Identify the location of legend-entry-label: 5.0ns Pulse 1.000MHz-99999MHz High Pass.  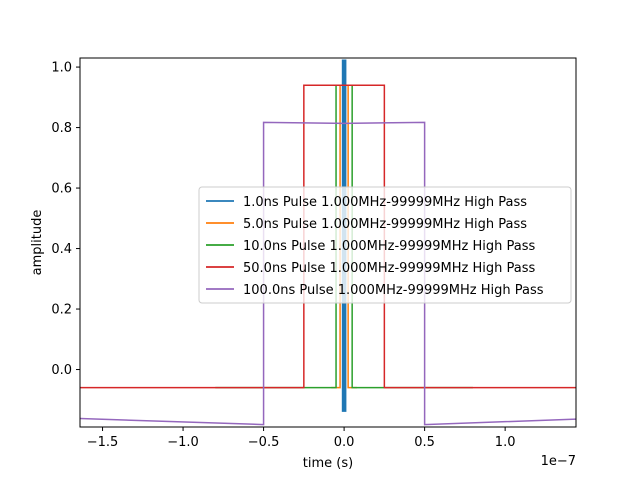
(385, 224).